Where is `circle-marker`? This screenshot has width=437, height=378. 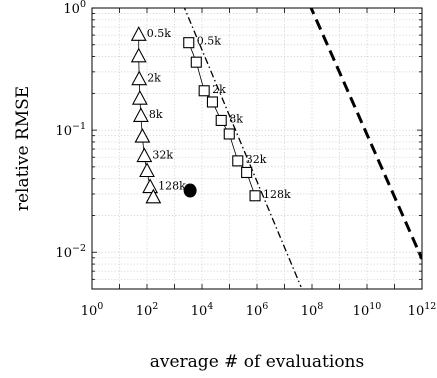 circle-marker is located at coordinates (190, 190).